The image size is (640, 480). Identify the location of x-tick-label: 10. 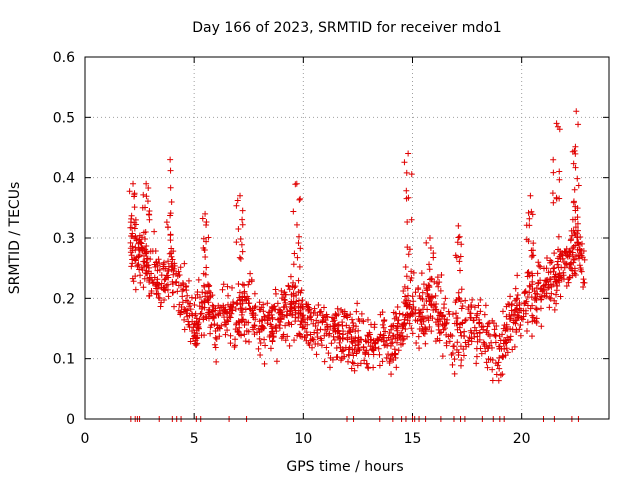
(303, 439).